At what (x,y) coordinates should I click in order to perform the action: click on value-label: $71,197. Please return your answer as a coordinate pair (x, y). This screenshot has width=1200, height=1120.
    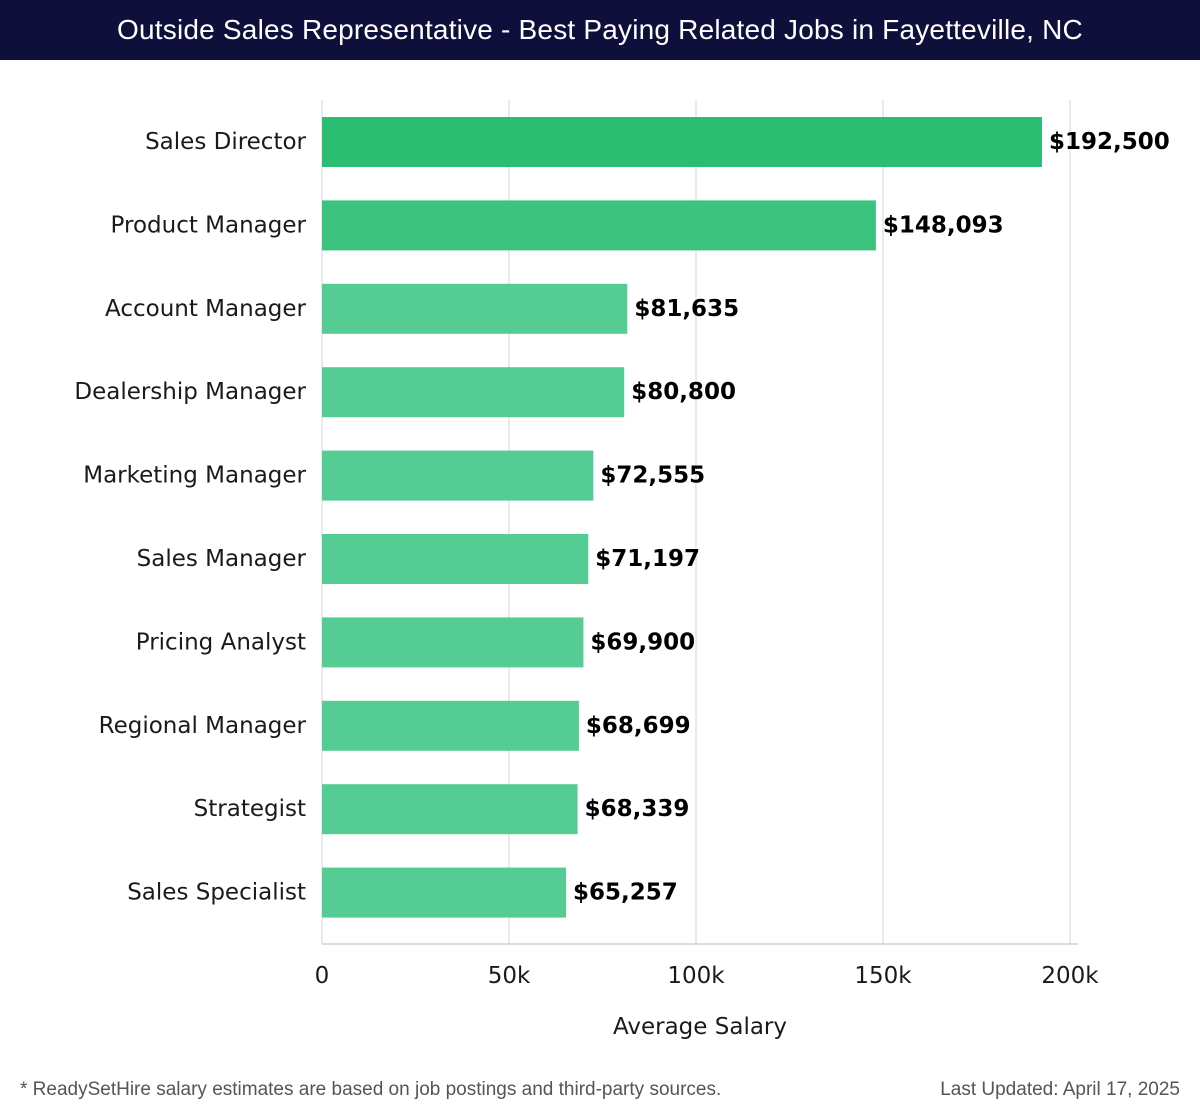
    Looking at the image, I should click on (647, 559).